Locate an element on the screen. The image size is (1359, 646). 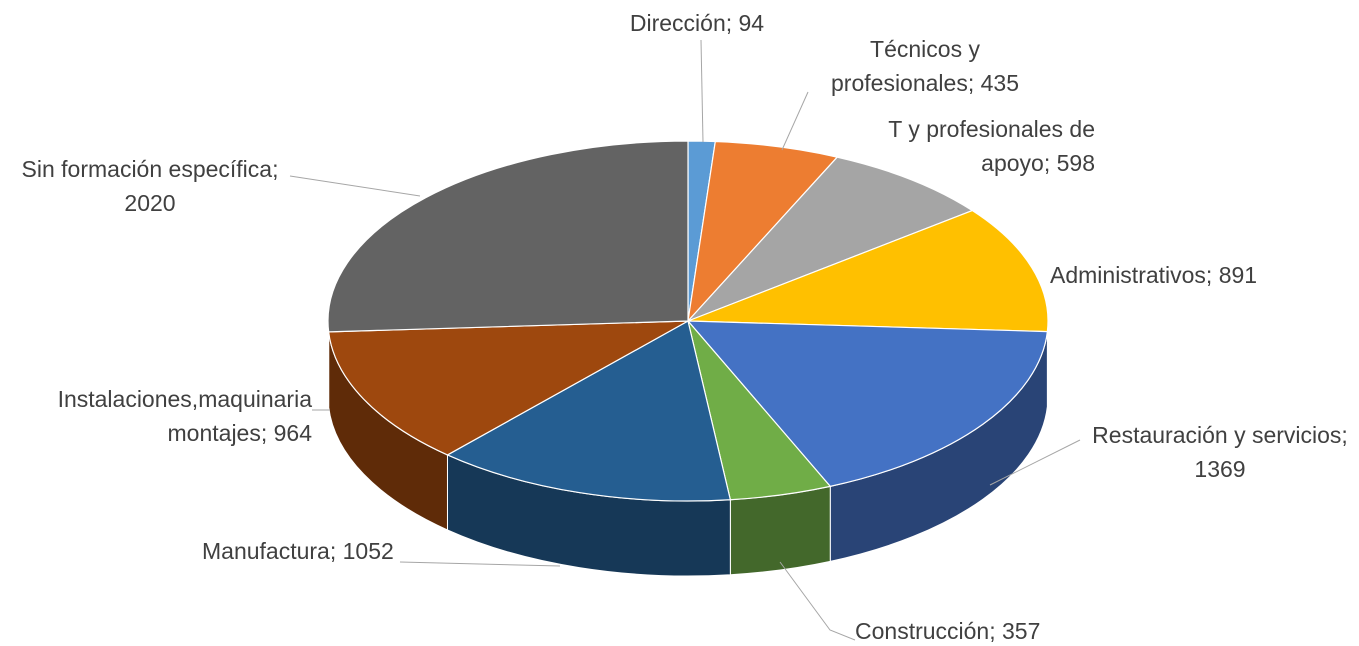
data-label: Manufactura; 1052 is located at coordinates (298, 551).